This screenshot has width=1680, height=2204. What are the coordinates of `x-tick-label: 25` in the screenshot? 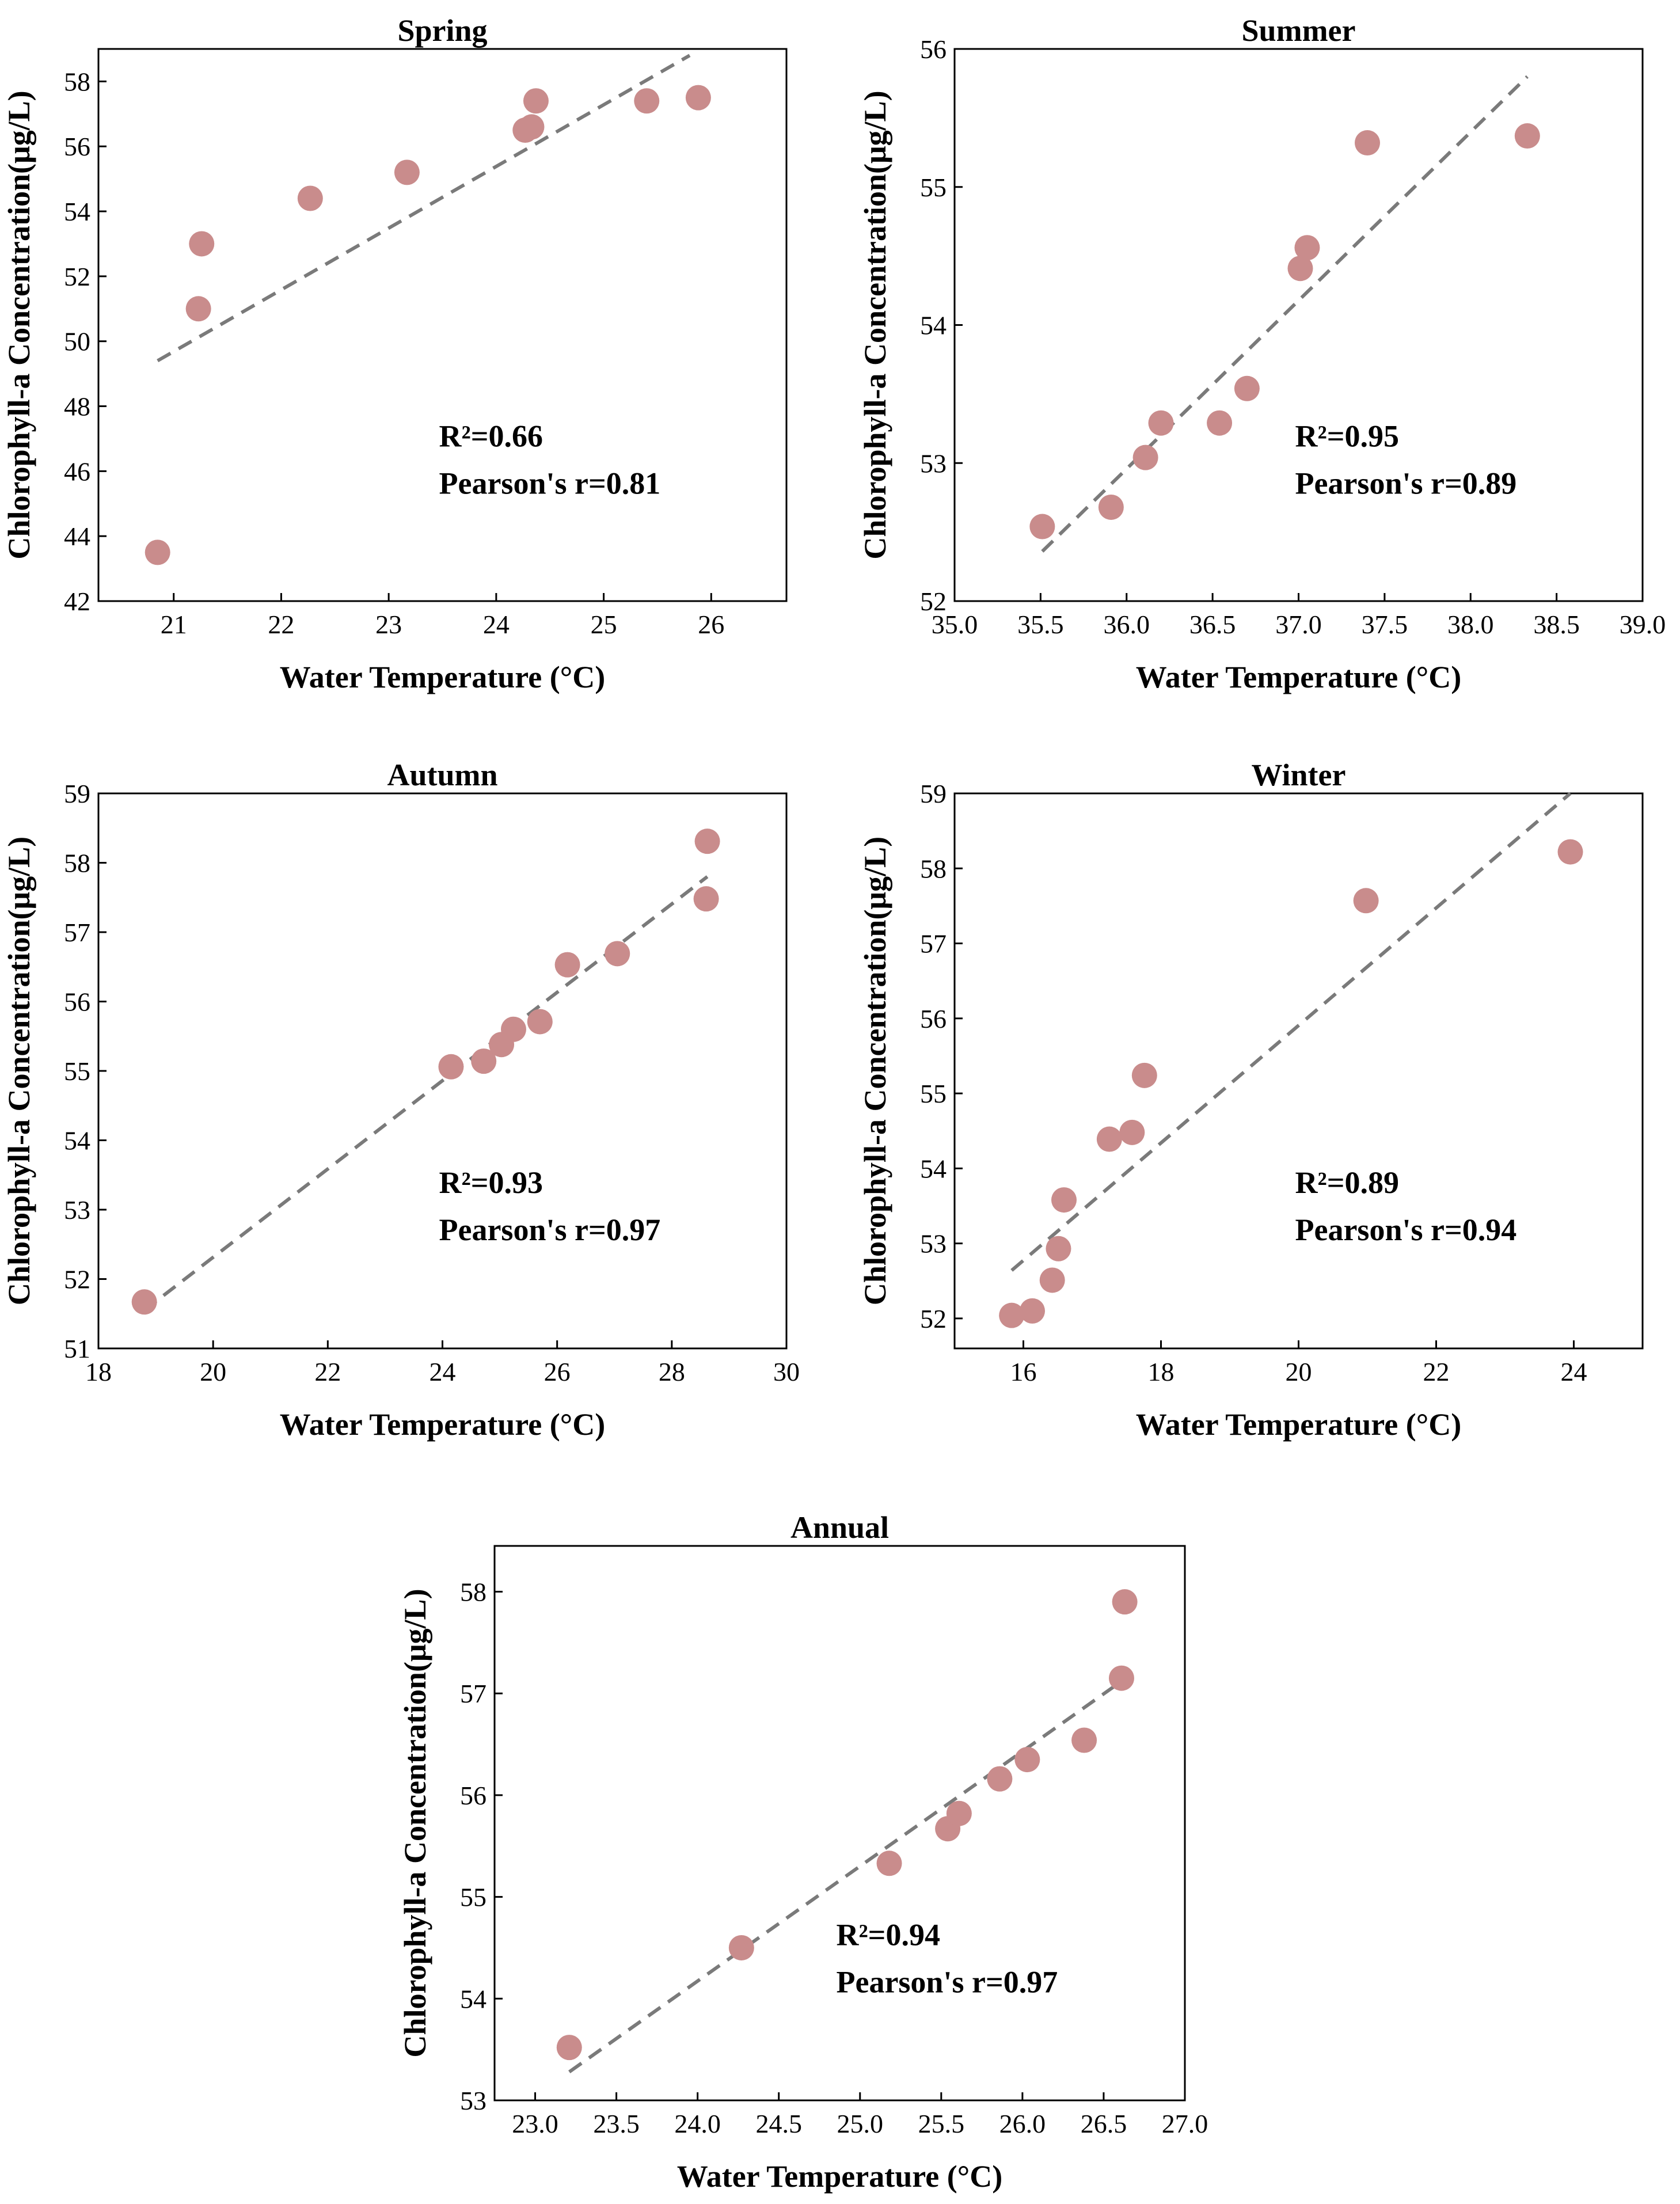 It's located at (604, 624).